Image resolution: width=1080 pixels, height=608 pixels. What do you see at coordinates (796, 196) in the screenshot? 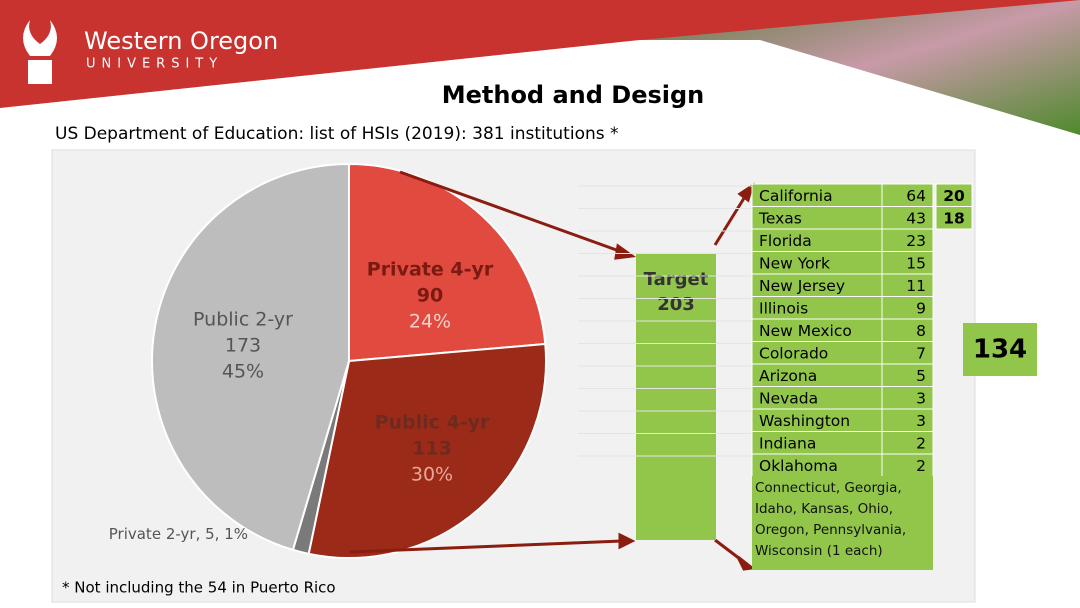
I see `state-name: California` at bounding box center [796, 196].